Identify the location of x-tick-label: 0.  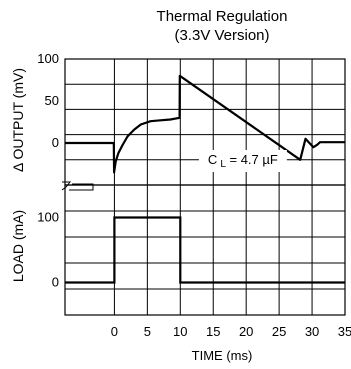
(114, 331).